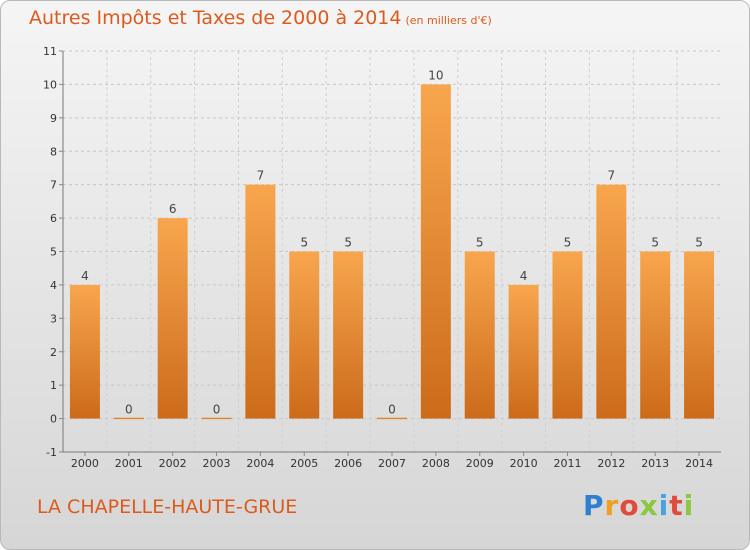 This screenshot has width=750, height=550. I want to click on x-tick-label: 2001, so click(129, 463).